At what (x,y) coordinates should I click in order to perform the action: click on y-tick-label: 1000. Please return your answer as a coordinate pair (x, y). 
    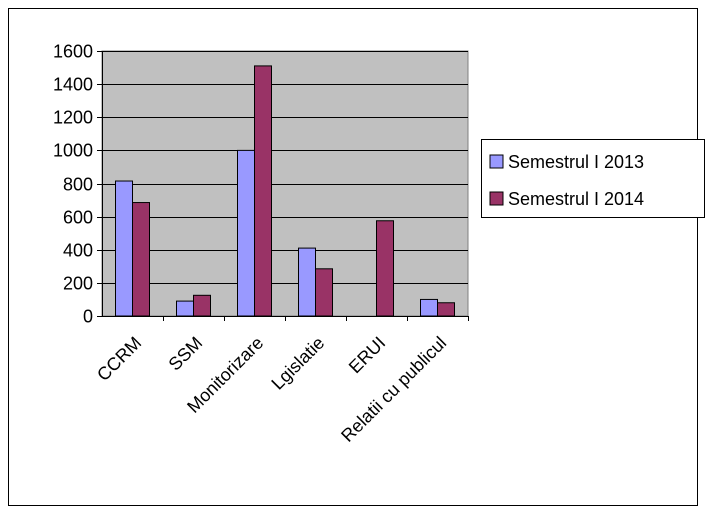
    Looking at the image, I should click on (73, 151).